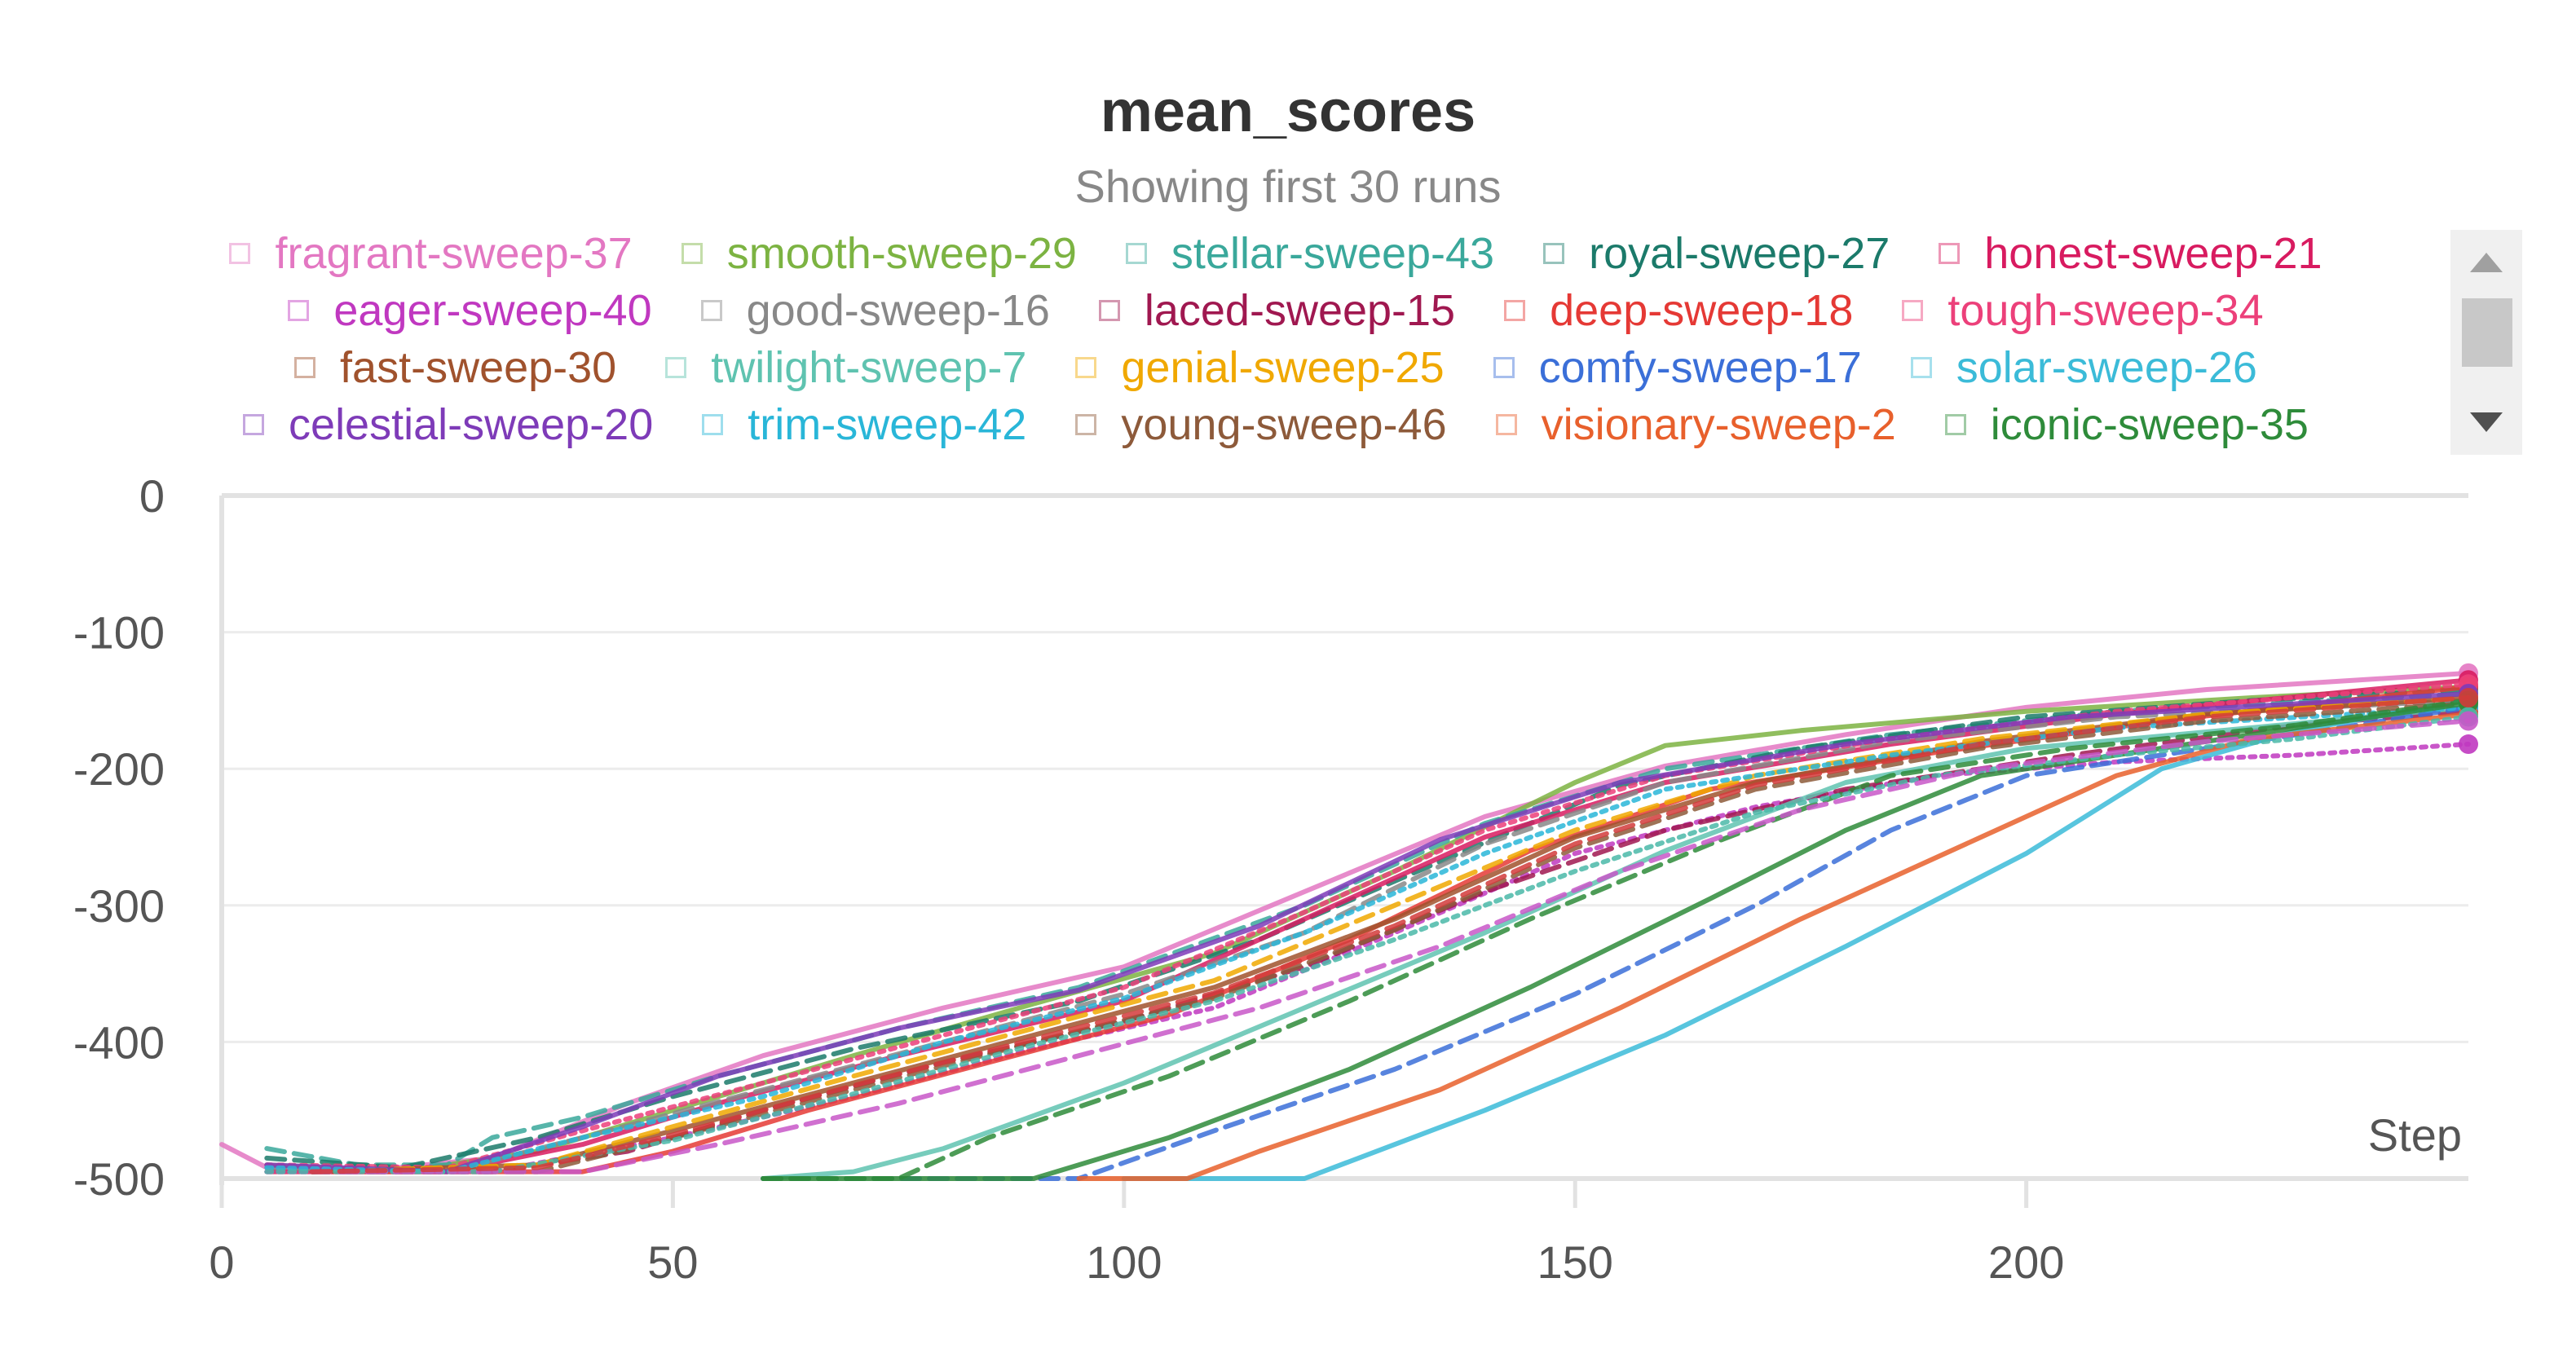 This screenshot has width=2576, height=1353. What do you see at coordinates (898, 310) in the screenshot?
I see `legend-label: good-sweep-16` at bounding box center [898, 310].